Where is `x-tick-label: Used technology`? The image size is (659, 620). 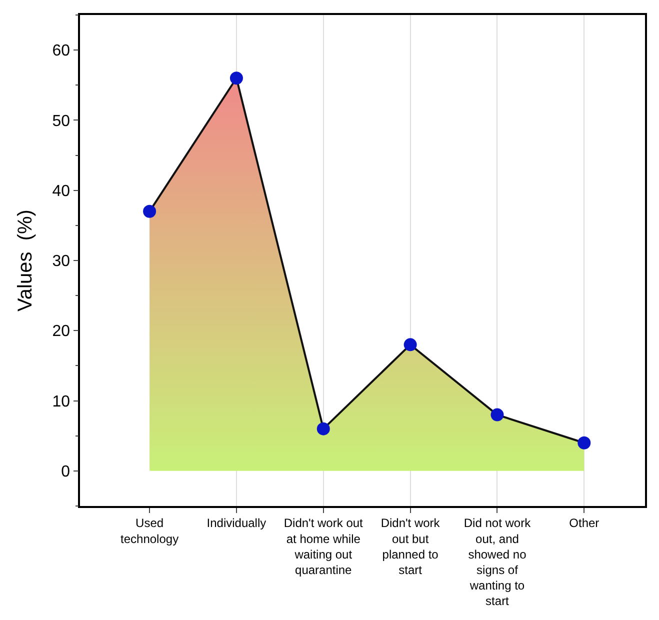
x-tick-label: Used technology is located at coordinates (149, 531).